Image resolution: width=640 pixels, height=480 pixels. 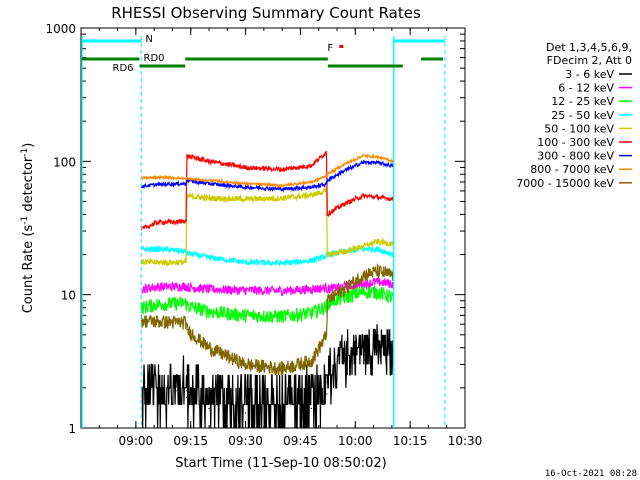 What do you see at coordinates (410, 441) in the screenshot?
I see `x-tick-label-5: 10:15` at bounding box center [410, 441].